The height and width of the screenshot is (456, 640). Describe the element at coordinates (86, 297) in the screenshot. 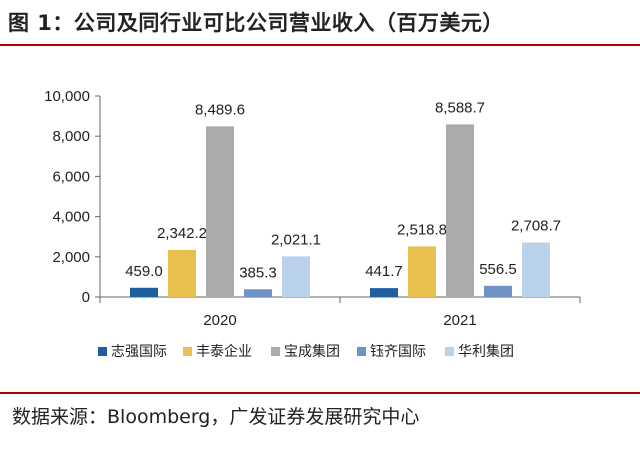

I see `y-tick-label: 0` at that location.